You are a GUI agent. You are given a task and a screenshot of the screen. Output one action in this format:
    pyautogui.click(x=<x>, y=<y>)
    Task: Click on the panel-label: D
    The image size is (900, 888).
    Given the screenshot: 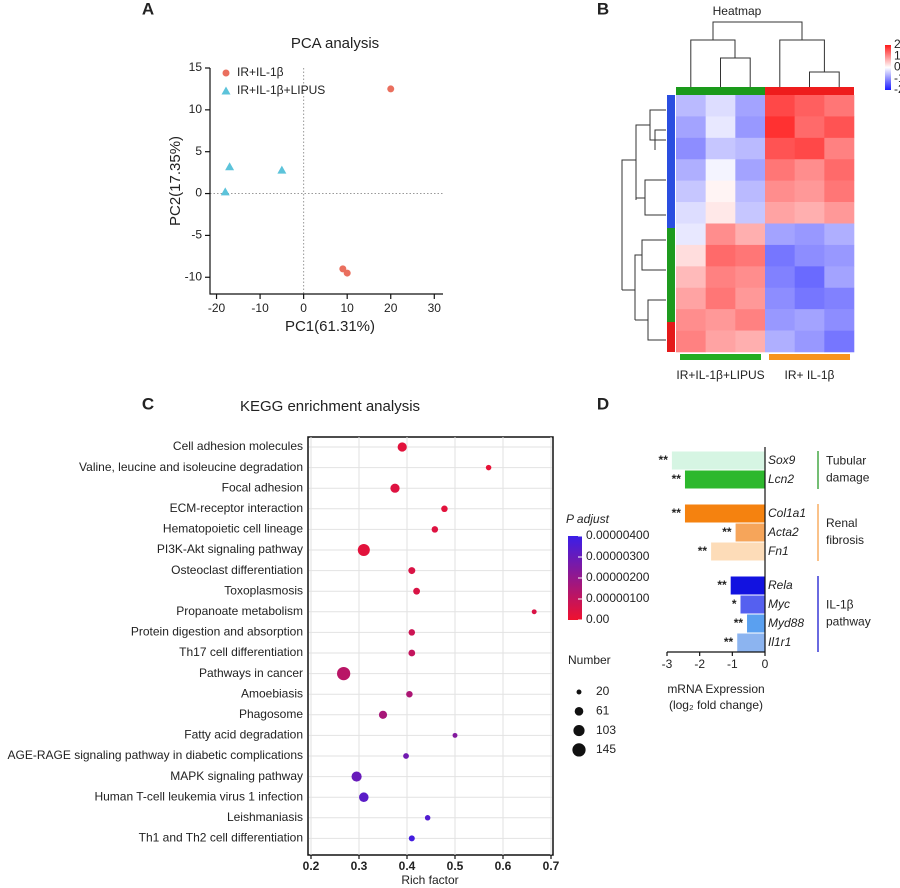 What is the action you would take?
    pyautogui.click(x=603, y=403)
    